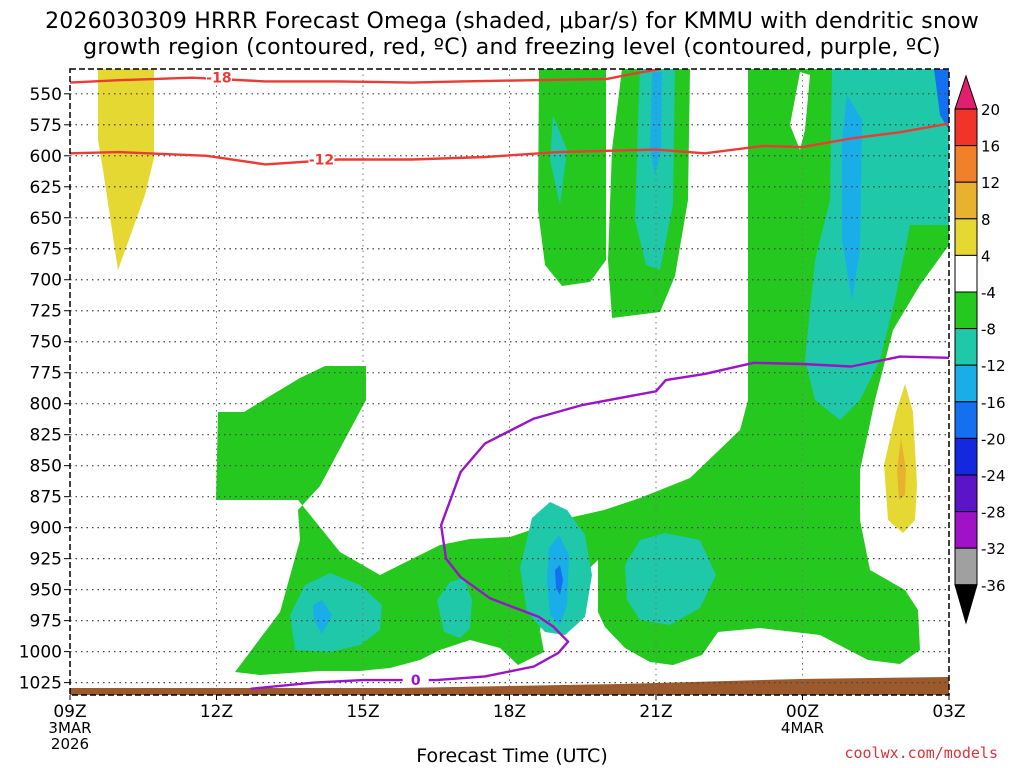  I want to click on y-tick-label: 1025, so click(40, 684).